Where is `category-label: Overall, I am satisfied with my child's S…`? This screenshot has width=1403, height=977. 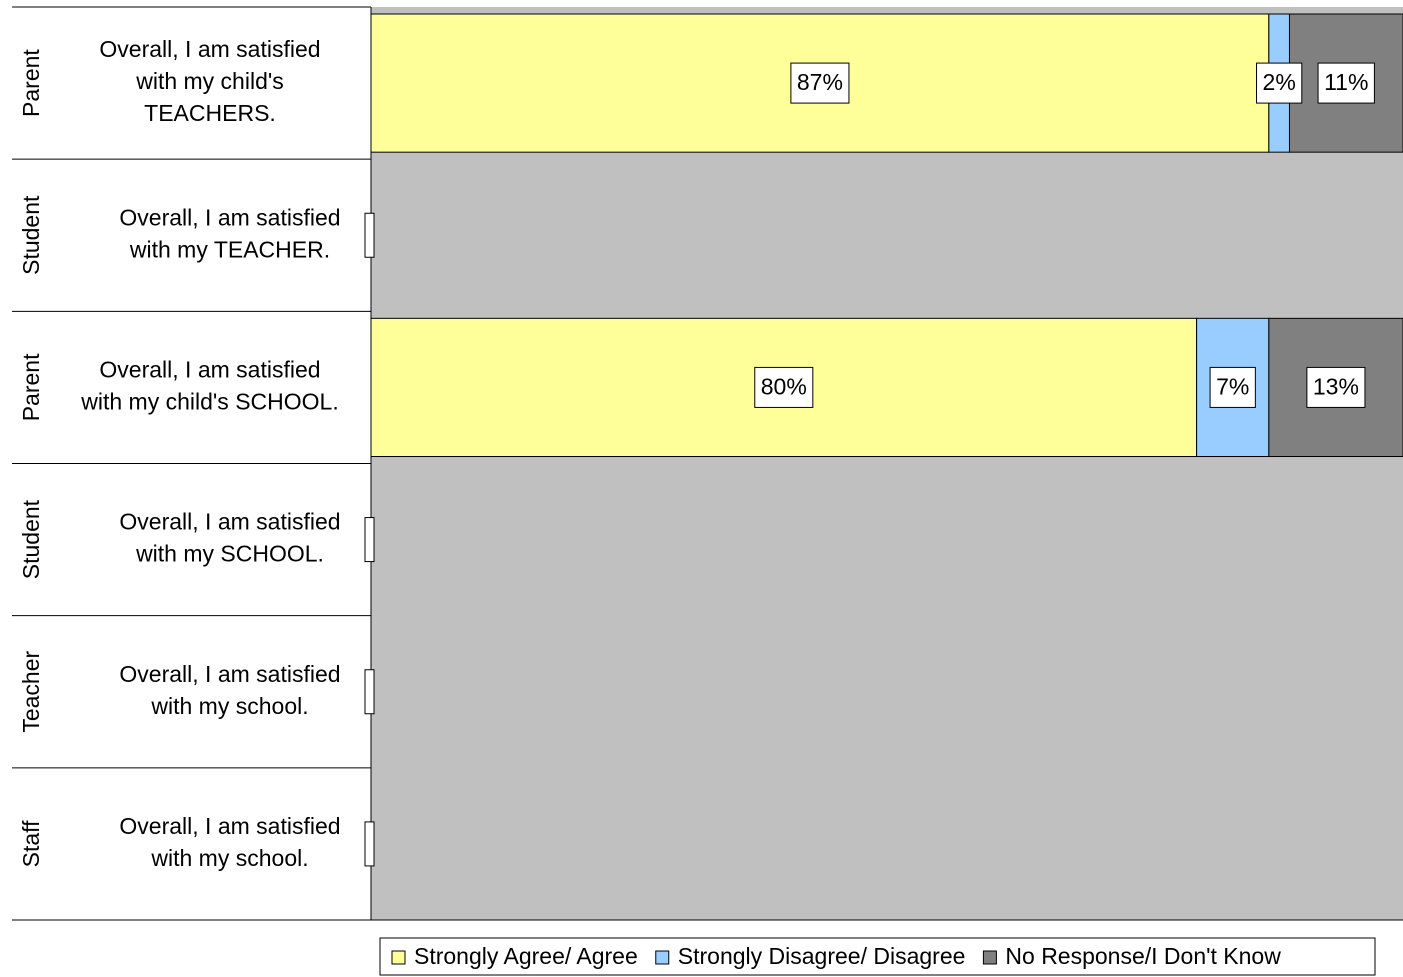 category-label: Overall, I am satisfied with my child's S… is located at coordinates (209, 385).